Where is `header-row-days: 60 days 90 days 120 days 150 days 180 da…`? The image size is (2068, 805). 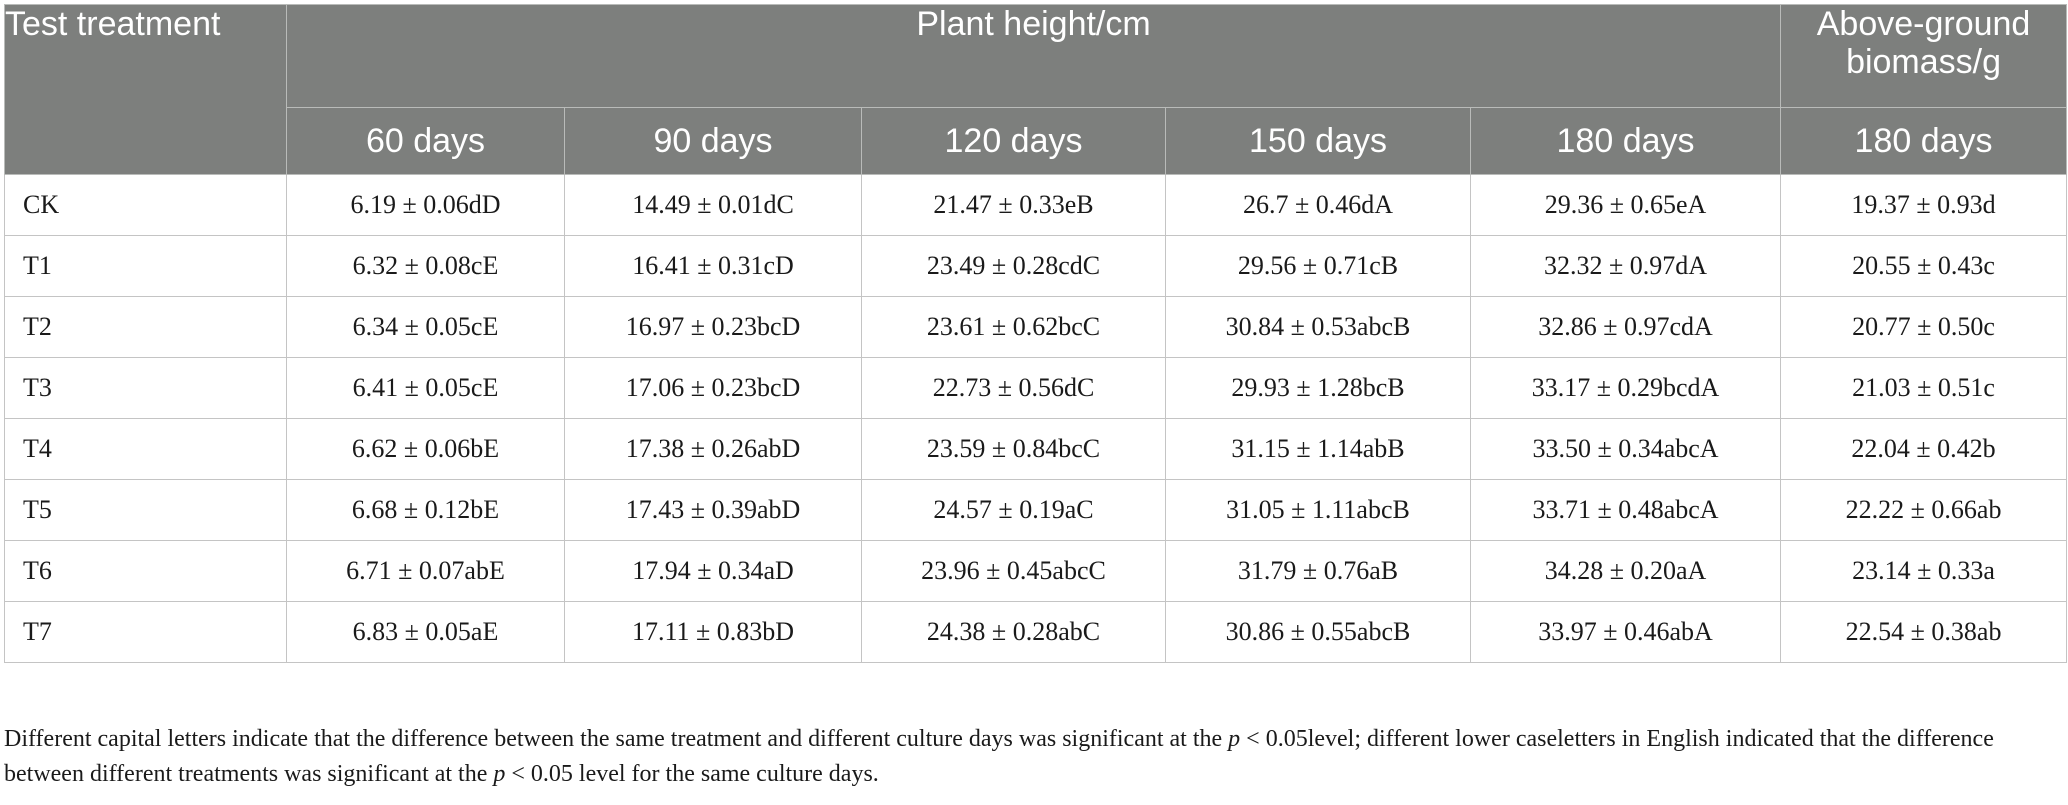 header-row-days: 60 days 90 days 120 days 150 days 180 da… is located at coordinates (1036, 141).